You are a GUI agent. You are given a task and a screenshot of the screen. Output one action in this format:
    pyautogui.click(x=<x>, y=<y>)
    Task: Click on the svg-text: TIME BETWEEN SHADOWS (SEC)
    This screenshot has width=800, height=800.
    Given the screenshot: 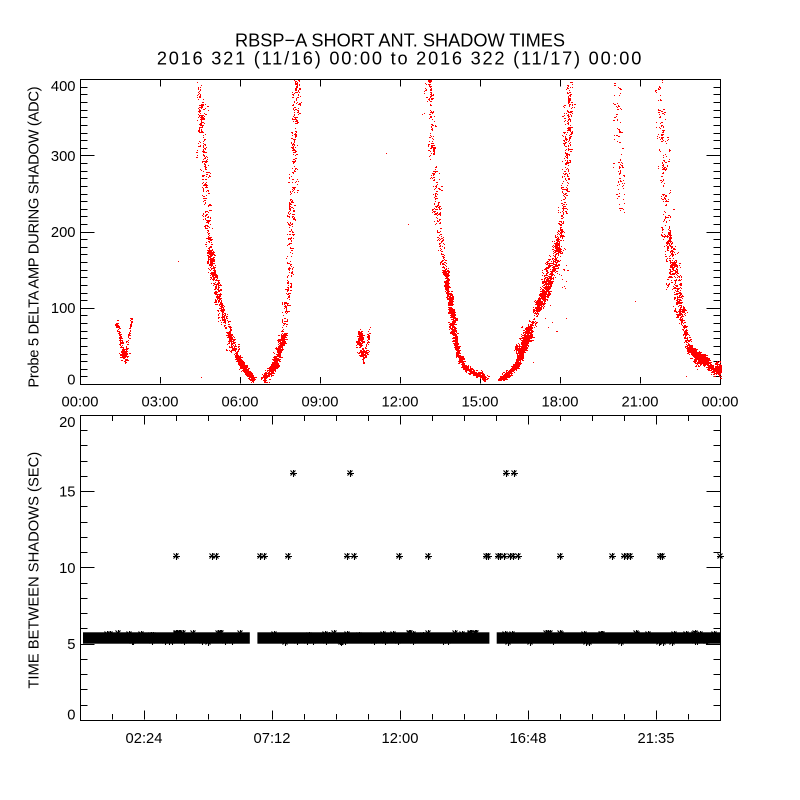 What is the action you would take?
    pyautogui.click(x=35, y=570)
    